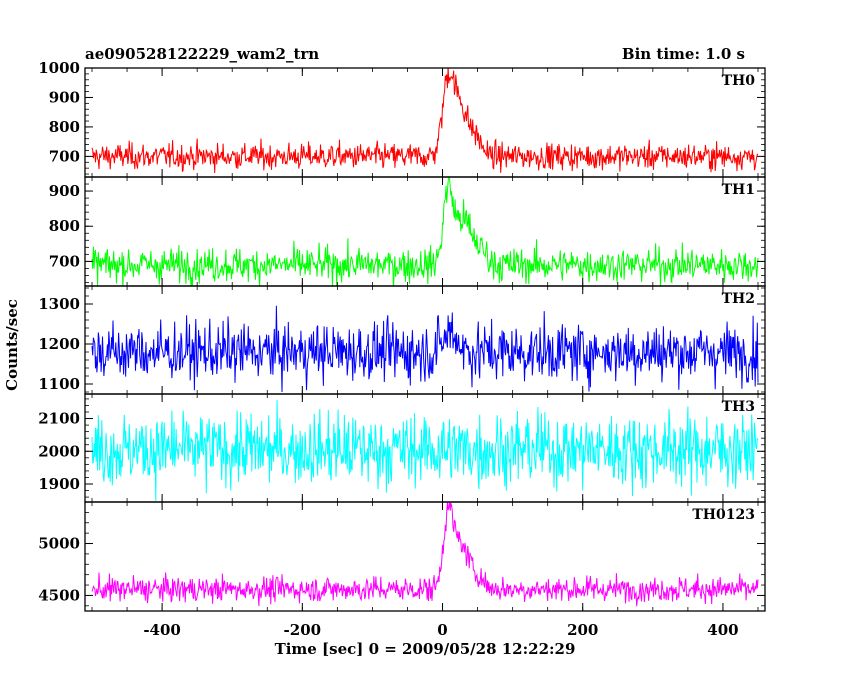 The height and width of the screenshot is (685, 850). I want to click on series-th1, so click(425, 231).